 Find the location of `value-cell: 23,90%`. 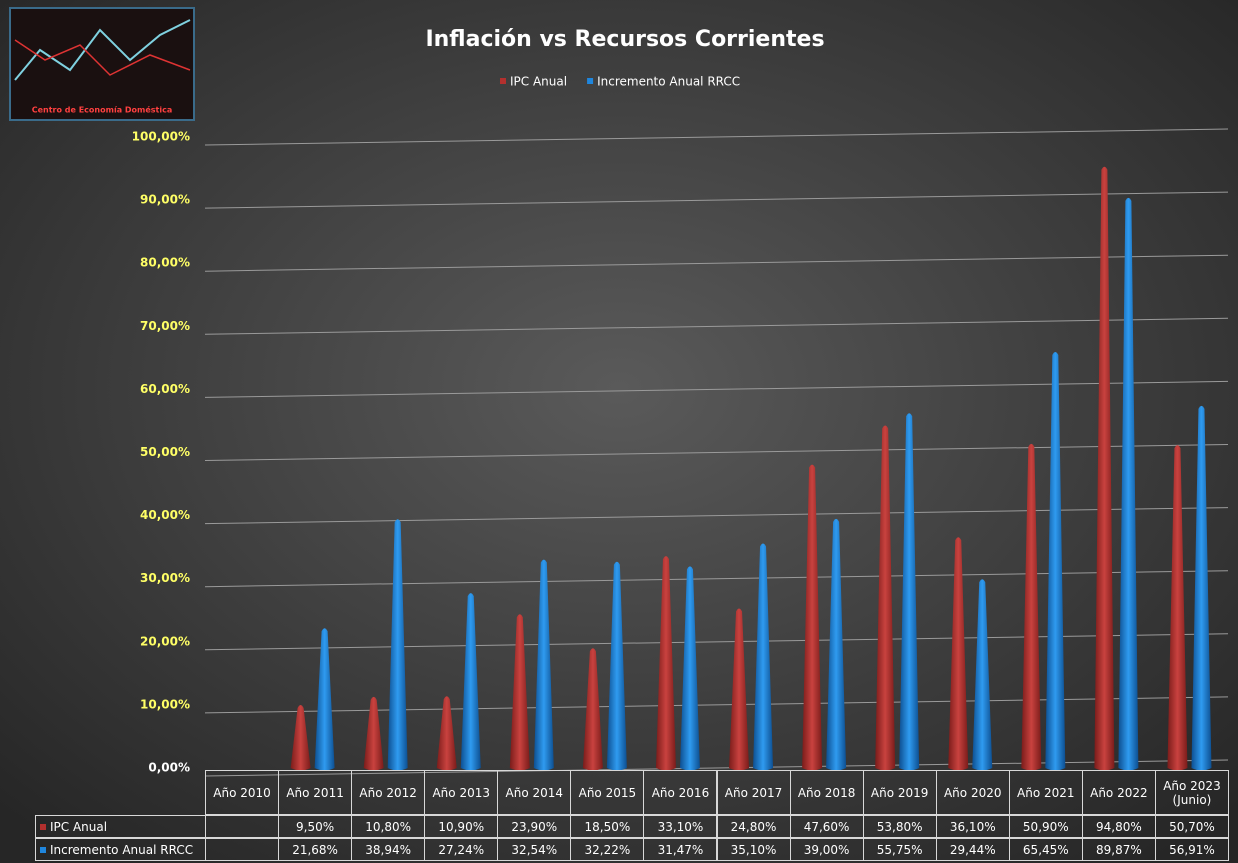

value-cell: 23,90% is located at coordinates (534, 826).